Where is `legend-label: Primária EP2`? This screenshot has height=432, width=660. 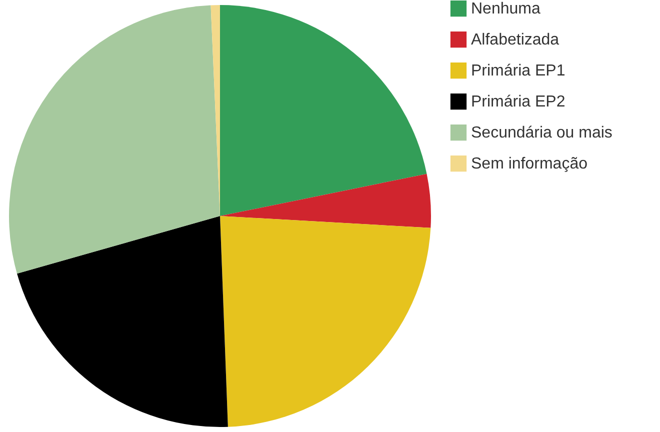
legend-label: Primária EP2 is located at coordinates (518, 102).